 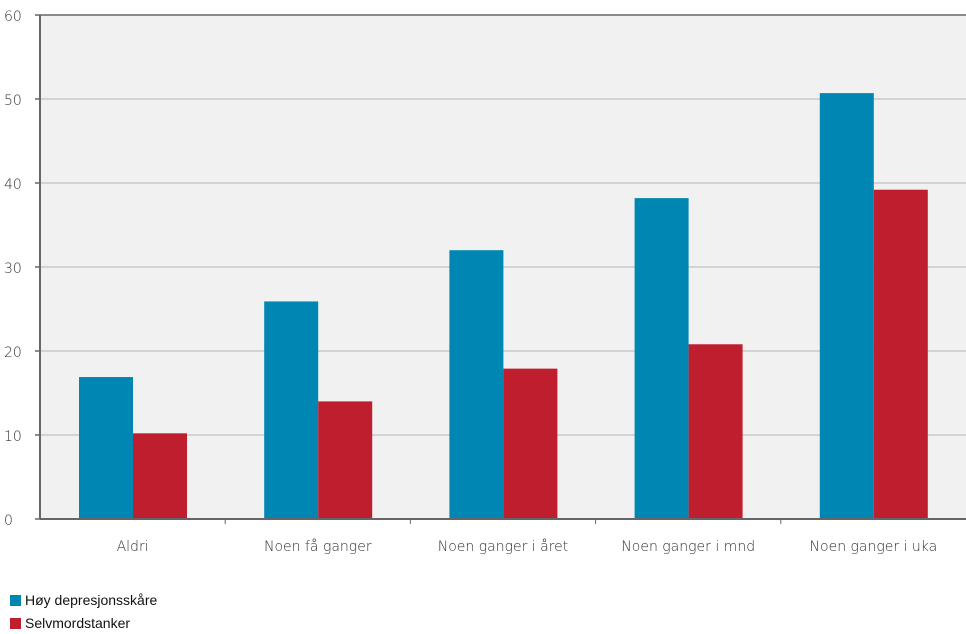 I want to click on y-tick-label: 60, so click(x=13, y=17).